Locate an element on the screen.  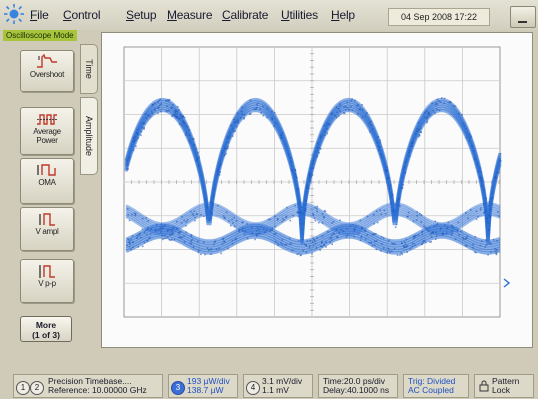
channel-3-cell: 3 193 µW/div 138.7 µW is located at coordinates (203, 386).